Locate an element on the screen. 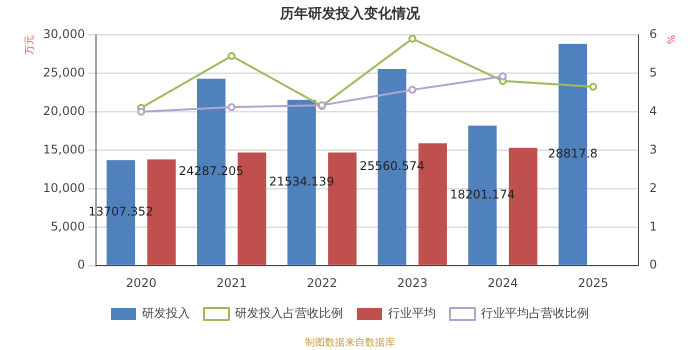 The height and width of the screenshot is (350, 700). legend-label: 行业平均占营收比例 is located at coordinates (535, 313).